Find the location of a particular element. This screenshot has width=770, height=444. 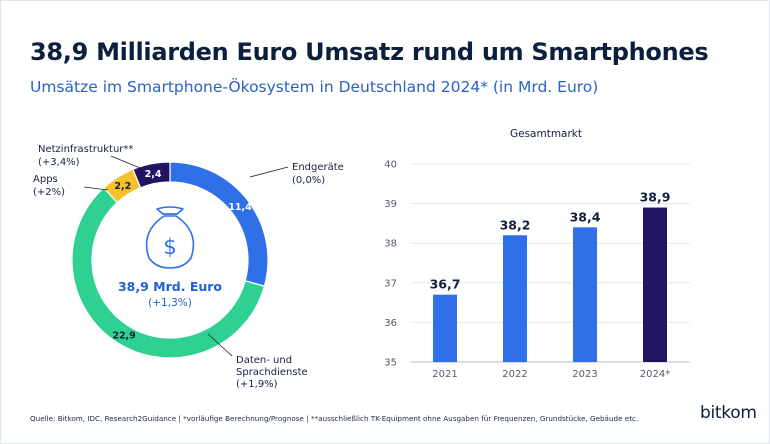

bar-2023 is located at coordinates (585, 294).